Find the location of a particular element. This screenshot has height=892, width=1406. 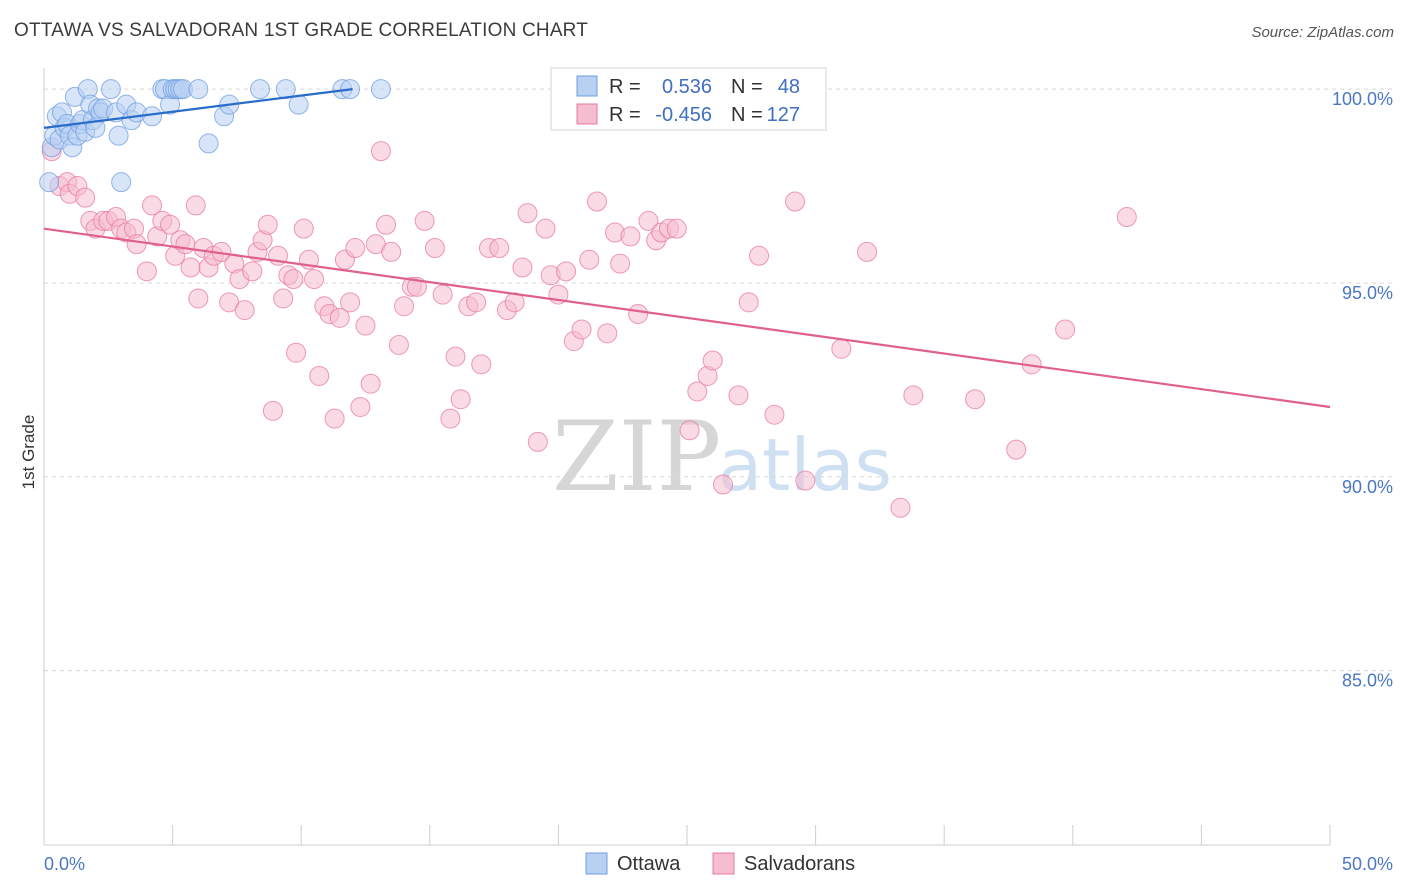

y-axis-title: 1st Grade is located at coordinates (28, 452).